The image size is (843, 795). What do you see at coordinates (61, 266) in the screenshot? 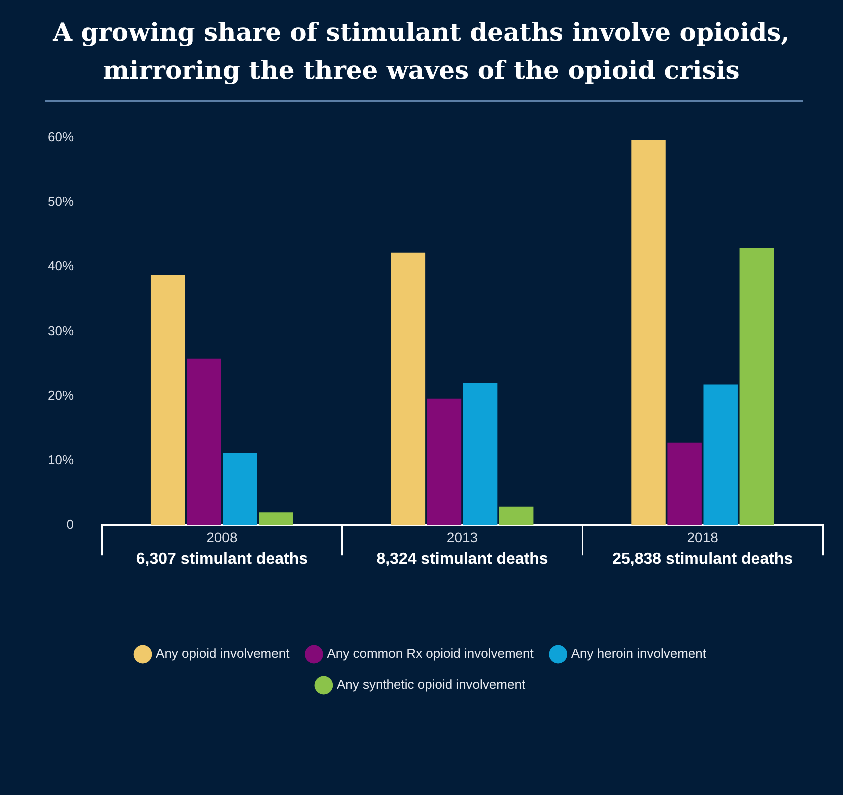
I see `y-tick-label: 40%` at bounding box center [61, 266].